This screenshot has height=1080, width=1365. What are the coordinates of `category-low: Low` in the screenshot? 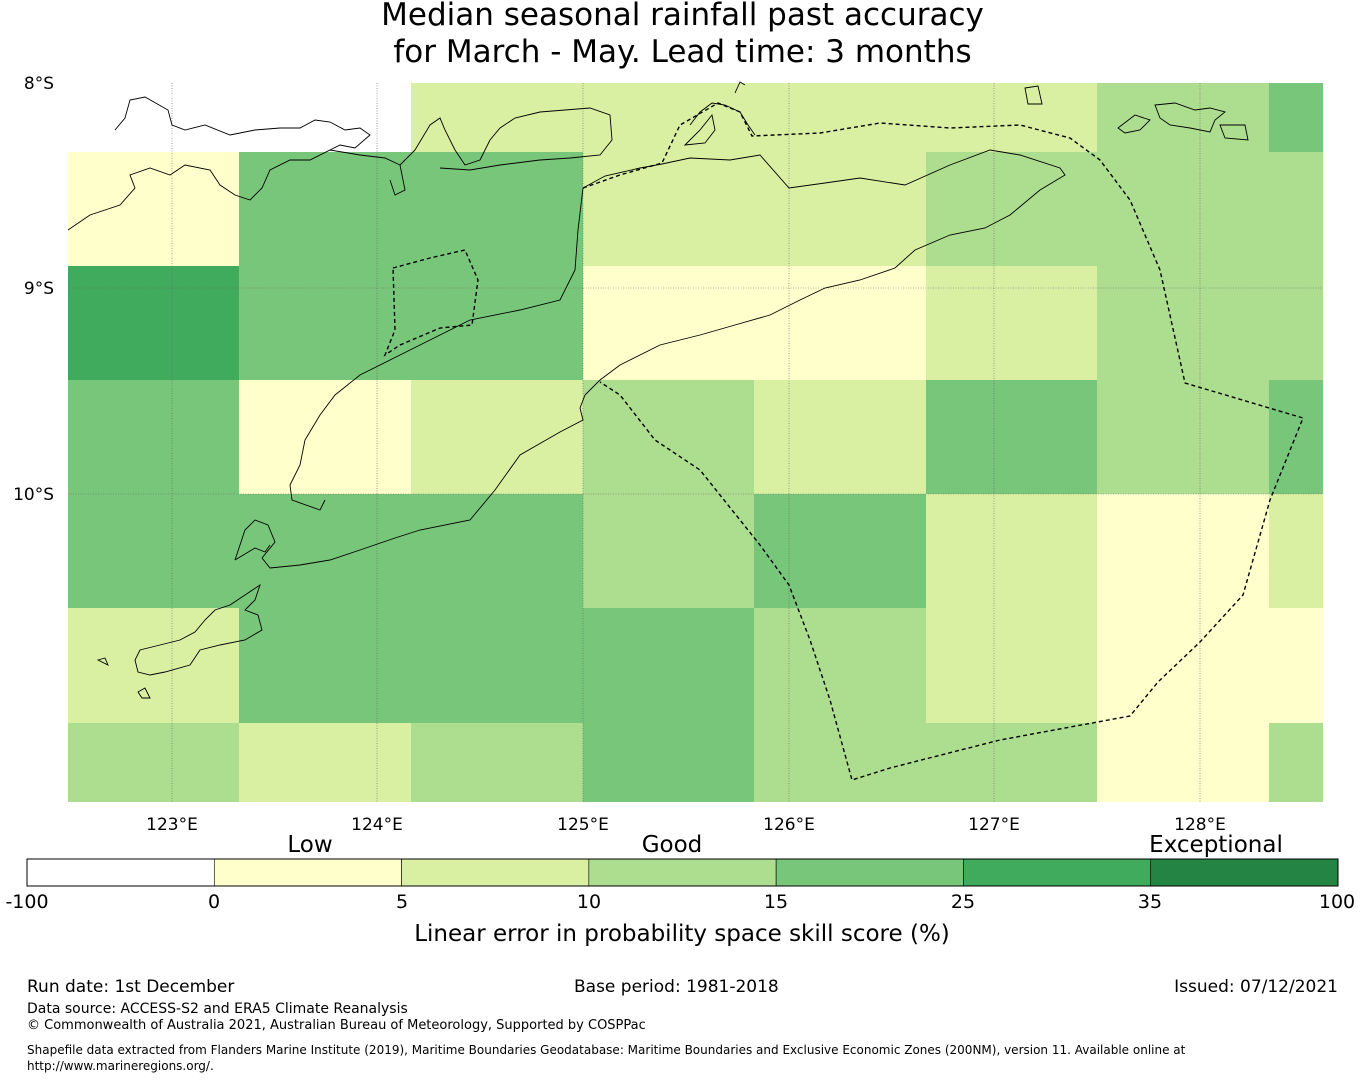 It's located at (309, 845).